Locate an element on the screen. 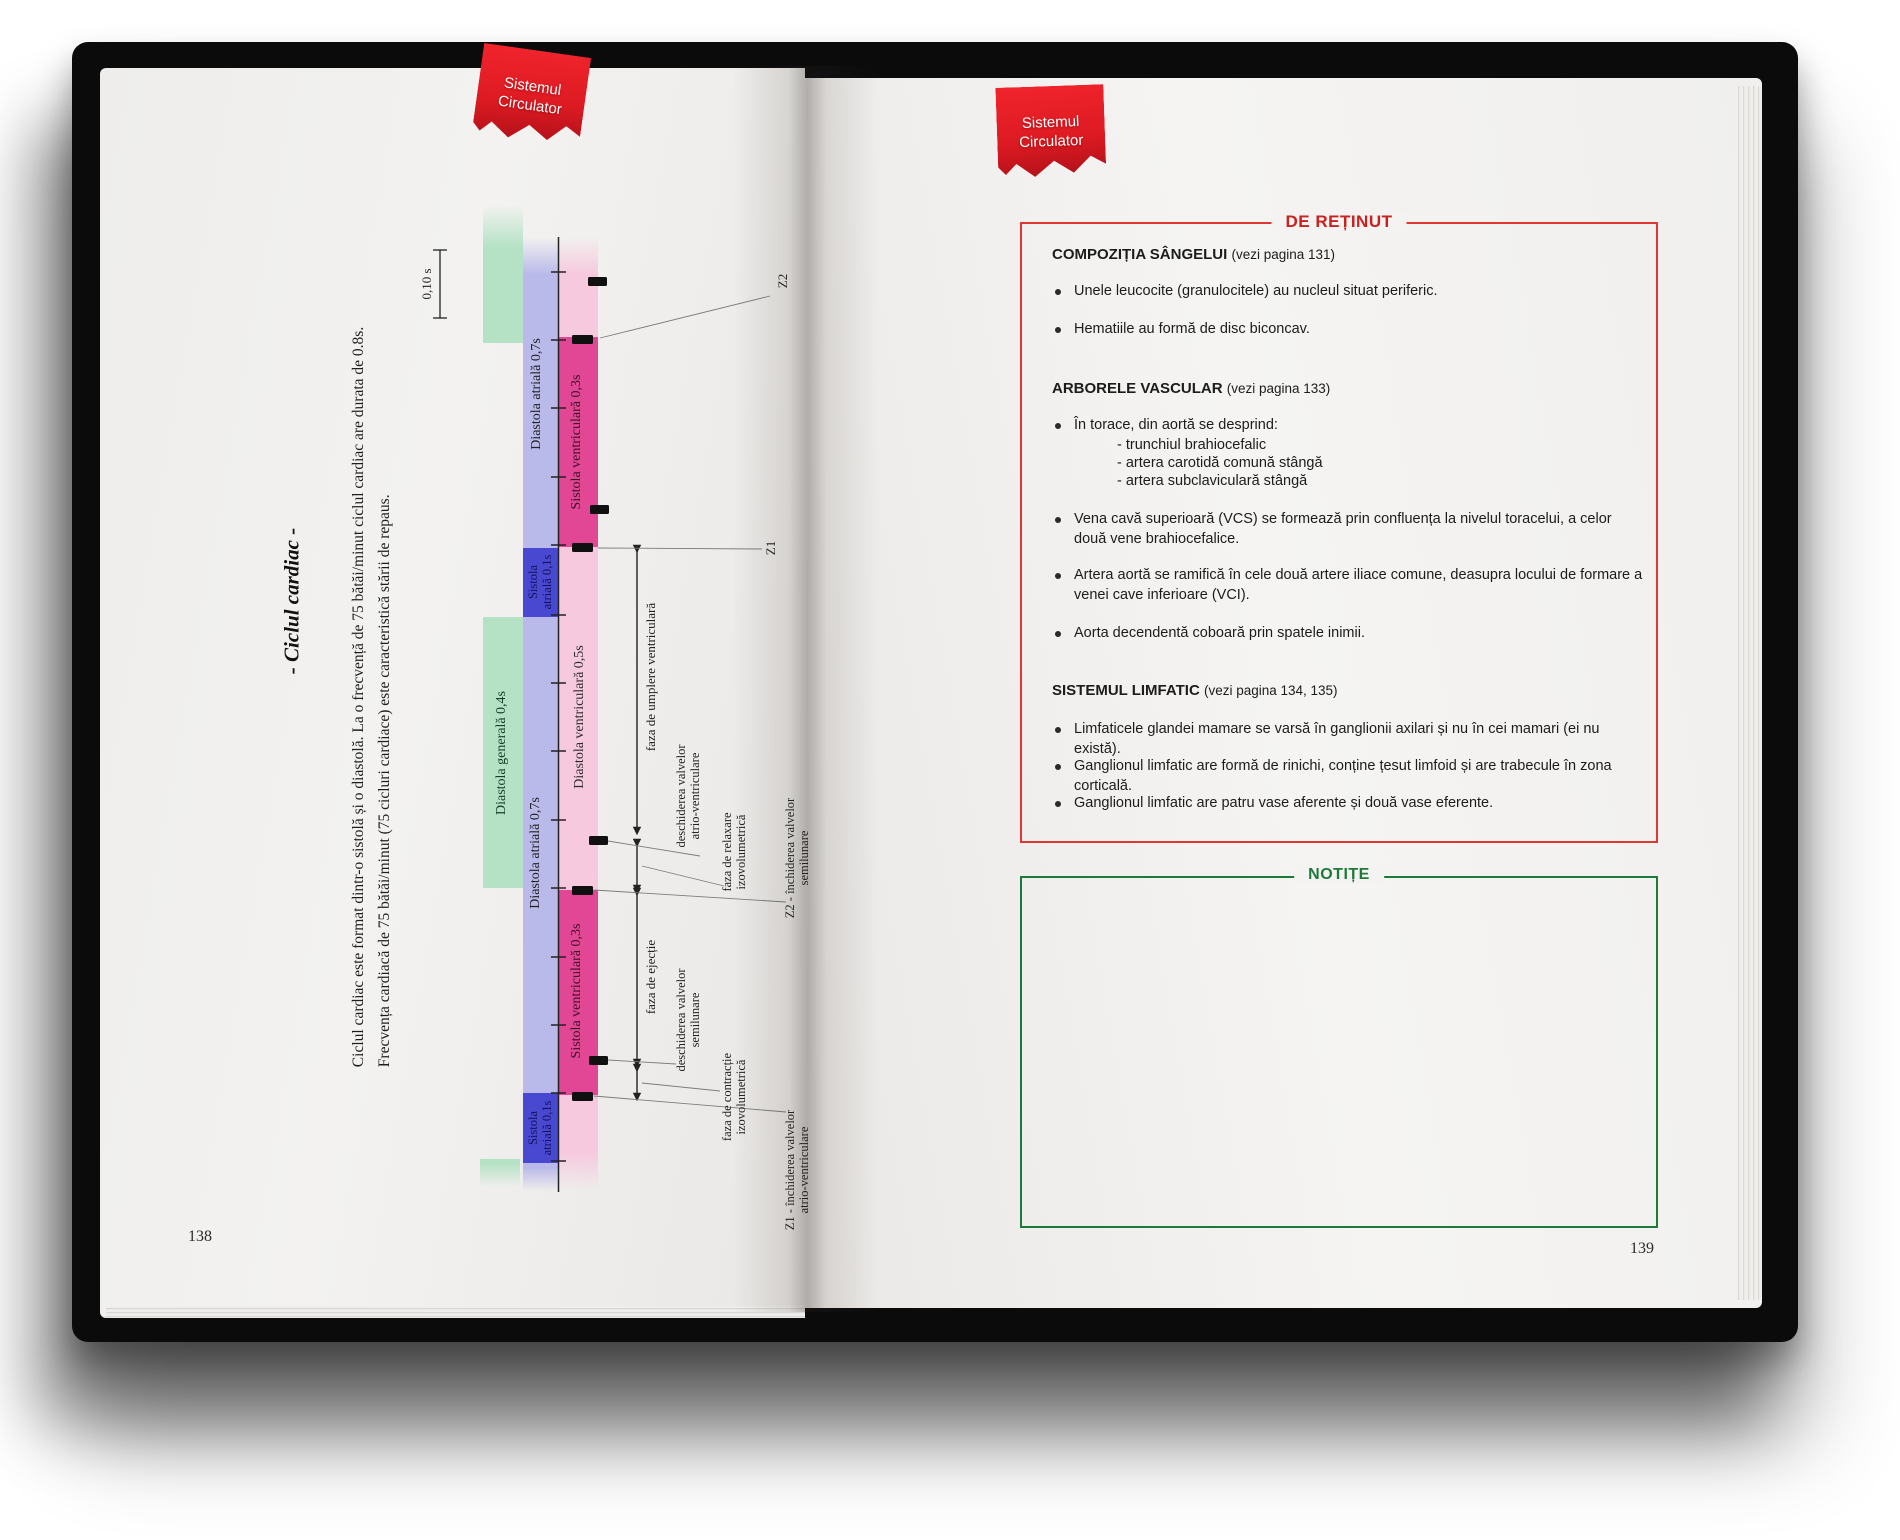  sub-item: - artera carotidă comună stângă is located at coordinates (1220, 463).